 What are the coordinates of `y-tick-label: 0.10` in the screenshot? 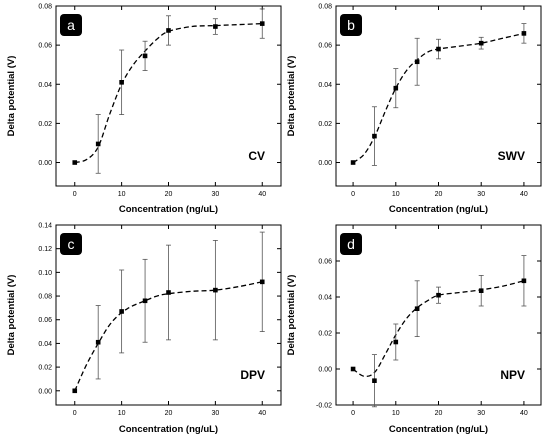 It's located at (45, 273).